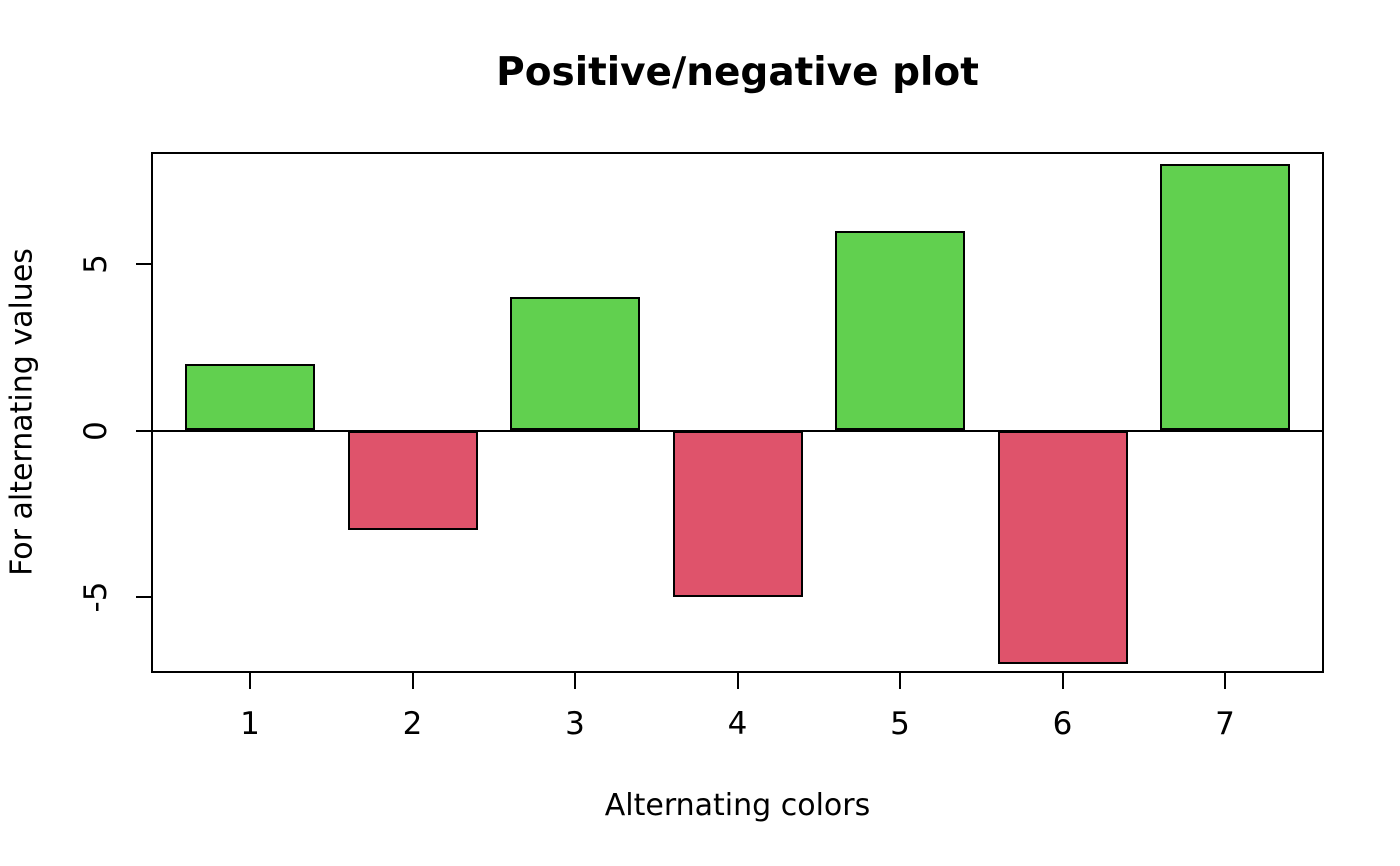 Image resolution: width=1400 pixels, height=866 pixels. Describe the element at coordinates (250, 724) in the screenshot. I see `x-tick-label-1: 1` at that location.